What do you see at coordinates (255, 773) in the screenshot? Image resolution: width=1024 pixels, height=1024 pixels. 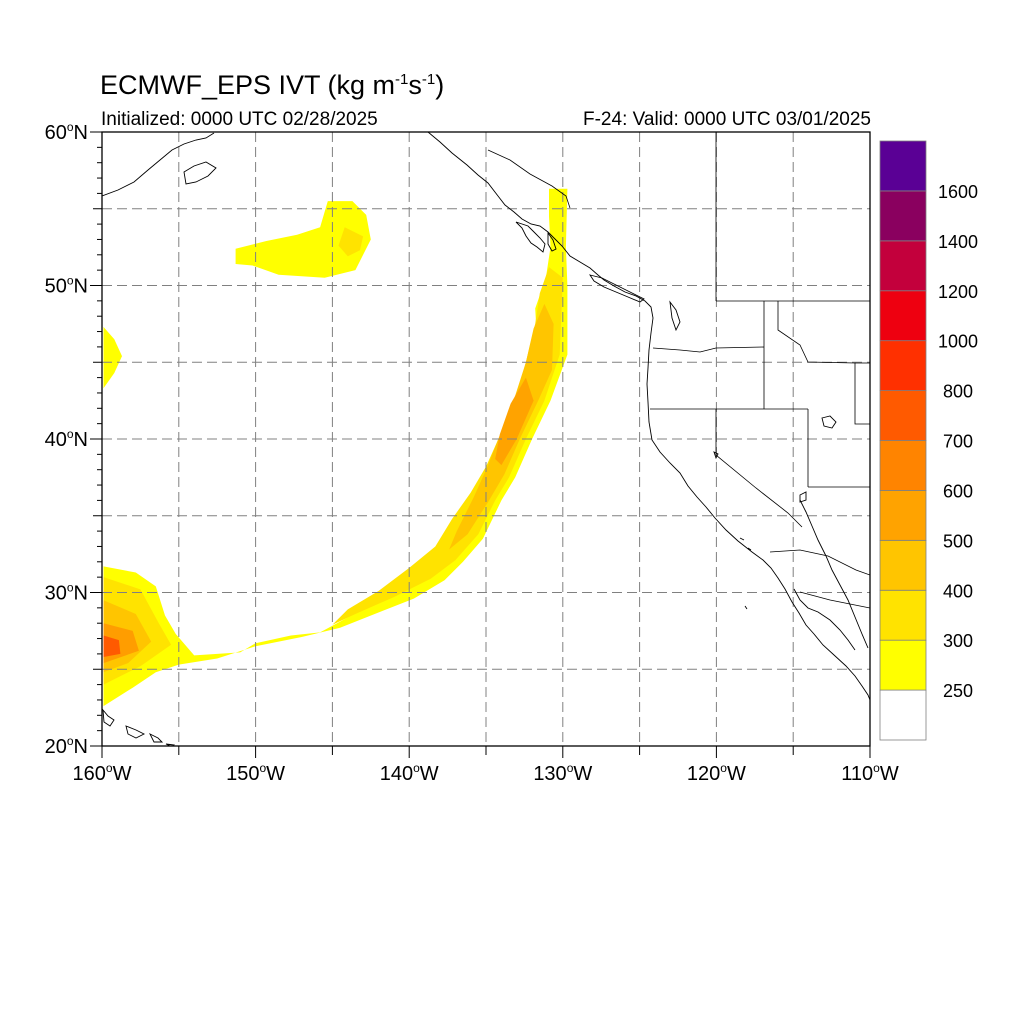 I see `lon-label-150: 150oW` at bounding box center [255, 773].